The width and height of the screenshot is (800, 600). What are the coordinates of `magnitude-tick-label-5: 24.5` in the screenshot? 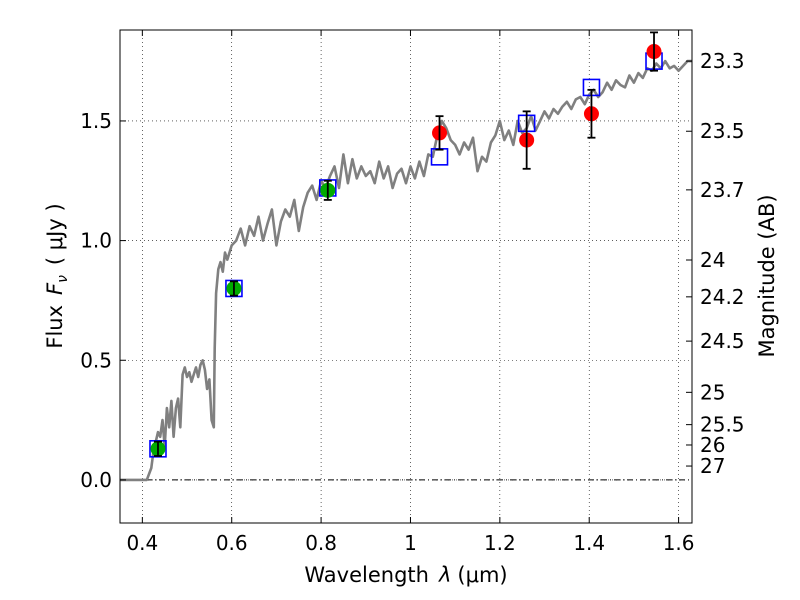 It's located at (722, 341).